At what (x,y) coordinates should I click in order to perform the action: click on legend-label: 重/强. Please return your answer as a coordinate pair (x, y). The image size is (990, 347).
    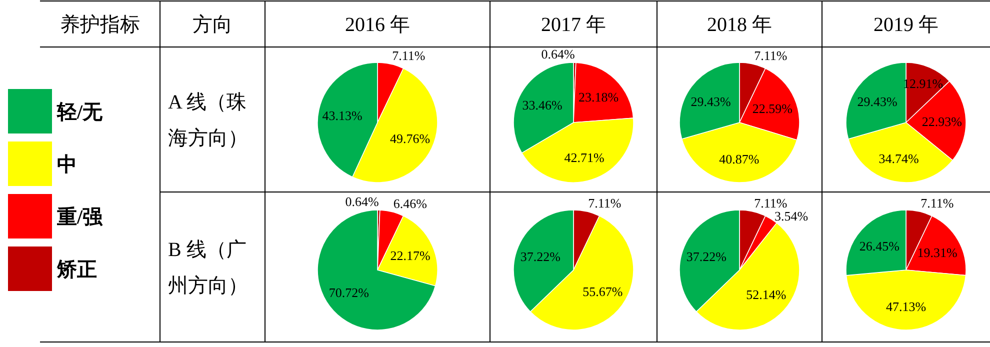
    Looking at the image, I should click on (80, 216).